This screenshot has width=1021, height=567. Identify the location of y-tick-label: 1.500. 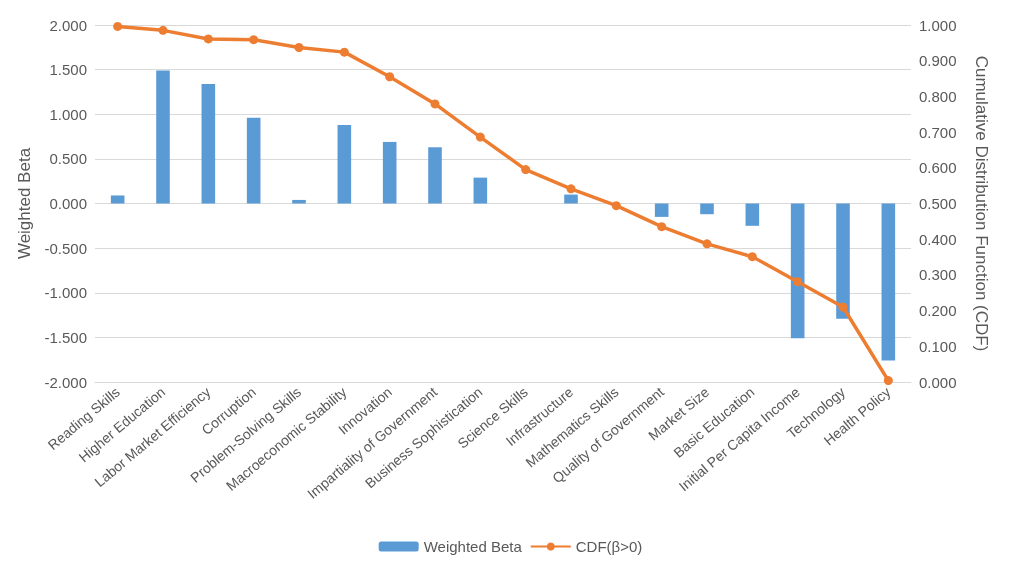
(68, 70).